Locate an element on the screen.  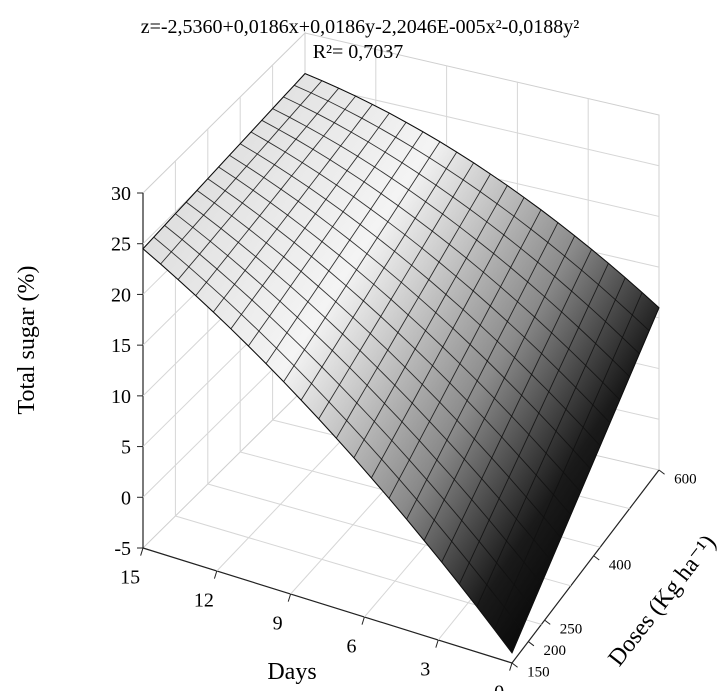
z-tick-label: 30 is located at coordinates (121, 194).